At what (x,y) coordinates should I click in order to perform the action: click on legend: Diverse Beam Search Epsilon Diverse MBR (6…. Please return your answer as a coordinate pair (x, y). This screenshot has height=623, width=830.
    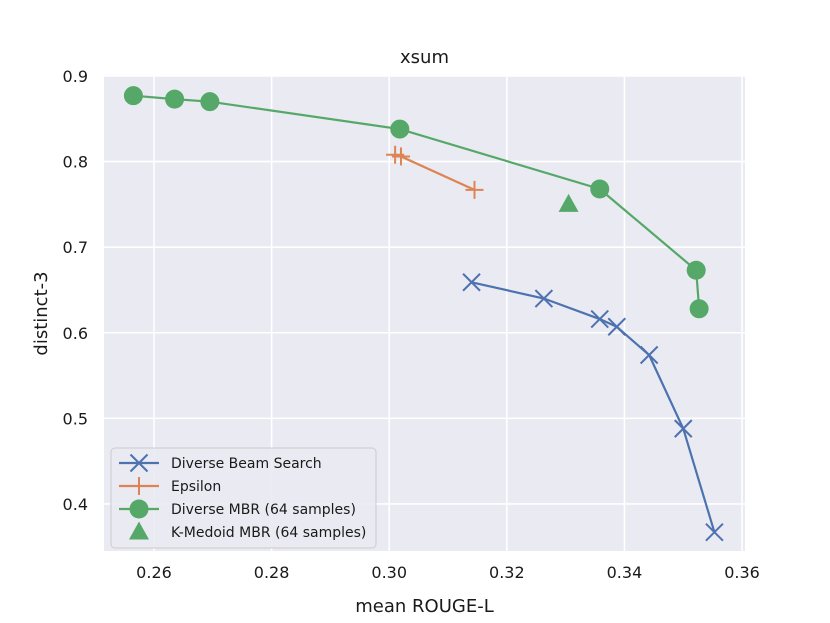
    Looking at the image, I should click on (243, 498).